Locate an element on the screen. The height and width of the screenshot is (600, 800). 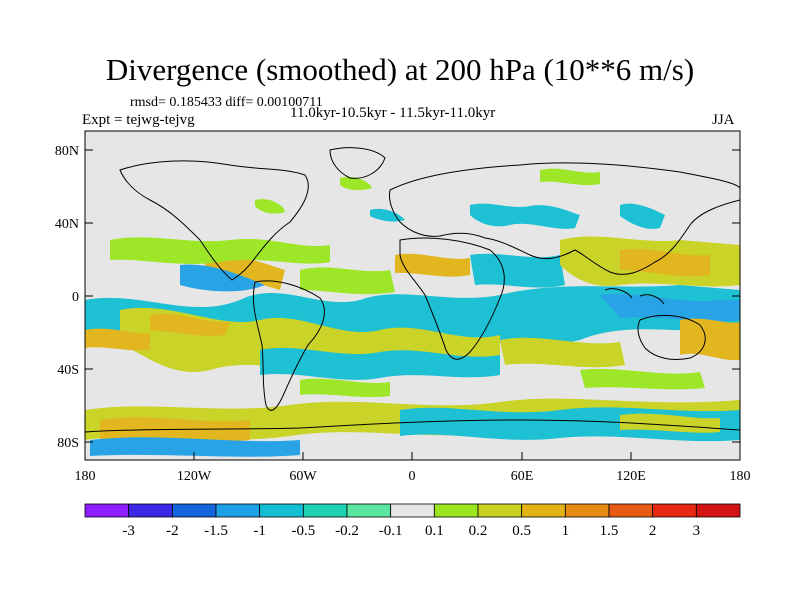
lon-label-120w: 120W is located at coordinates (194, 476).